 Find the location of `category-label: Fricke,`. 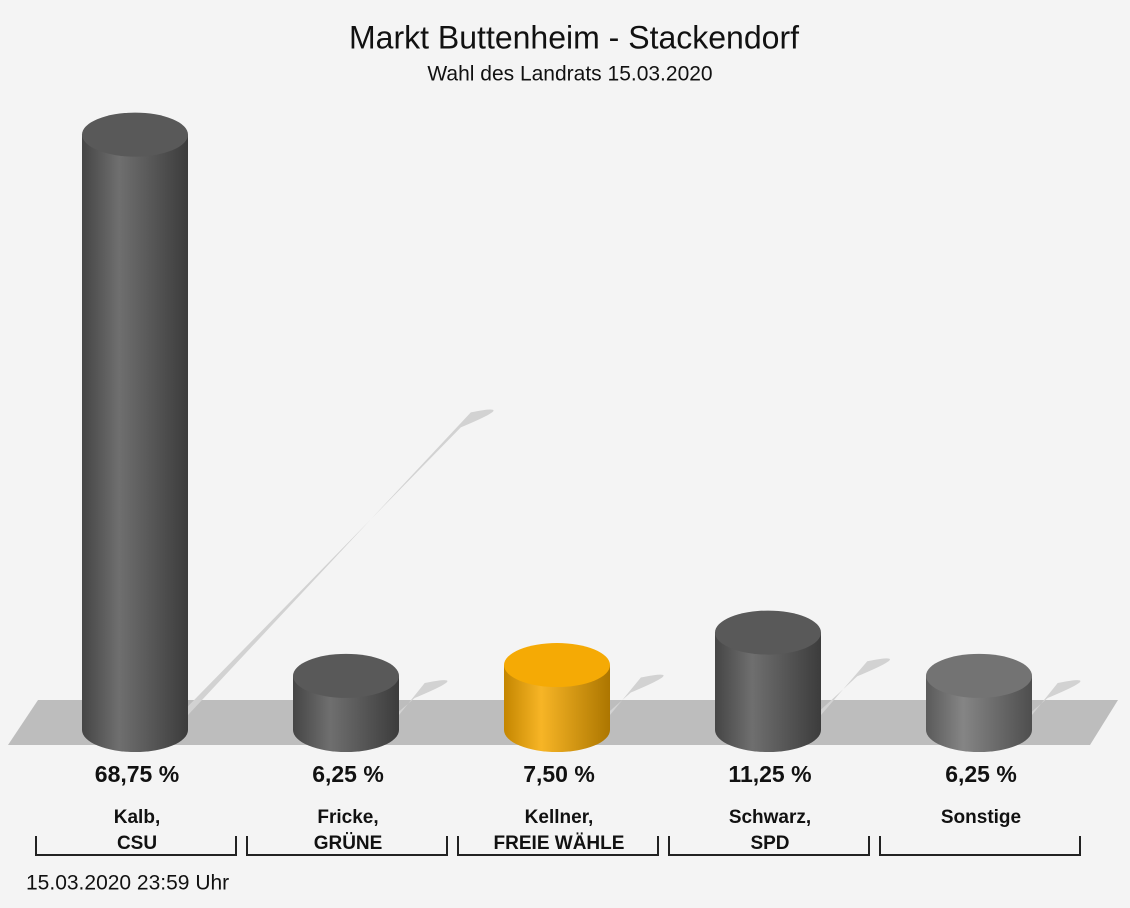

category-label: Fricke, is located at coordinates (347, 817).